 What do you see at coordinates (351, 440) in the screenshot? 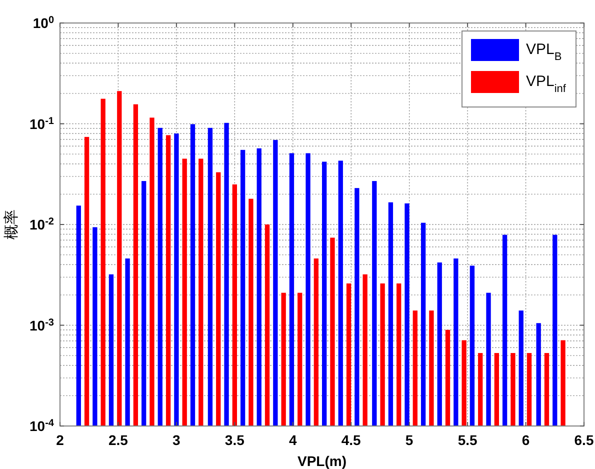
I see `x-tick-label: 4.5` at bounding box center [351, 440].